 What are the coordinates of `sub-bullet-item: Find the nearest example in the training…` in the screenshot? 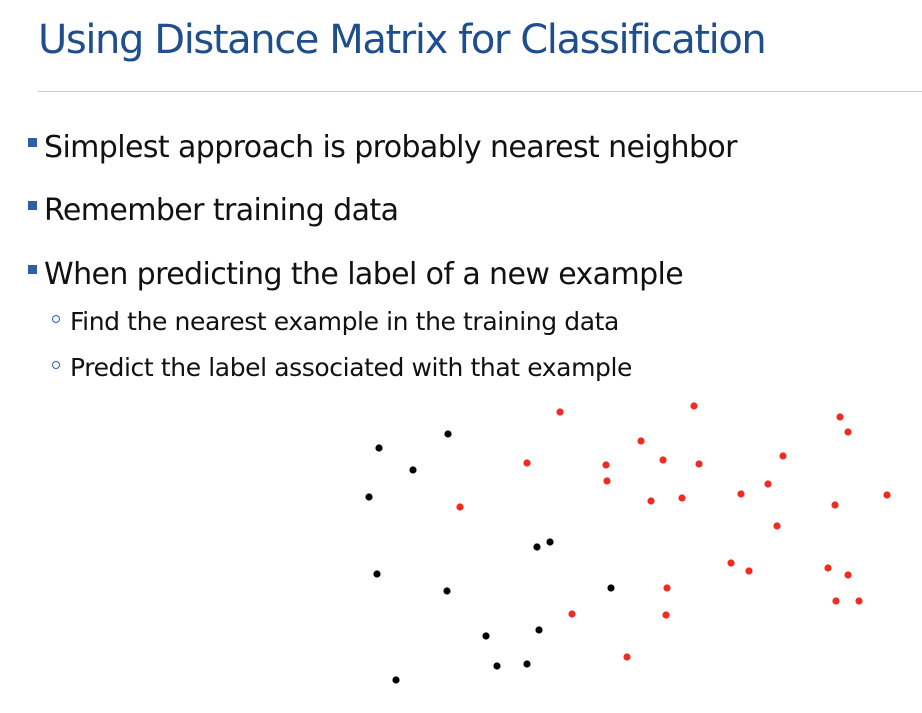 It's located at (335, 322).